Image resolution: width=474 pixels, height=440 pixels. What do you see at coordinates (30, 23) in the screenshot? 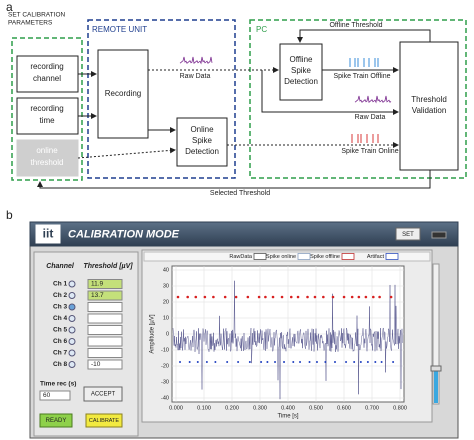
I see `group-title: PARAMETERS` at bounding box center [30, 23].